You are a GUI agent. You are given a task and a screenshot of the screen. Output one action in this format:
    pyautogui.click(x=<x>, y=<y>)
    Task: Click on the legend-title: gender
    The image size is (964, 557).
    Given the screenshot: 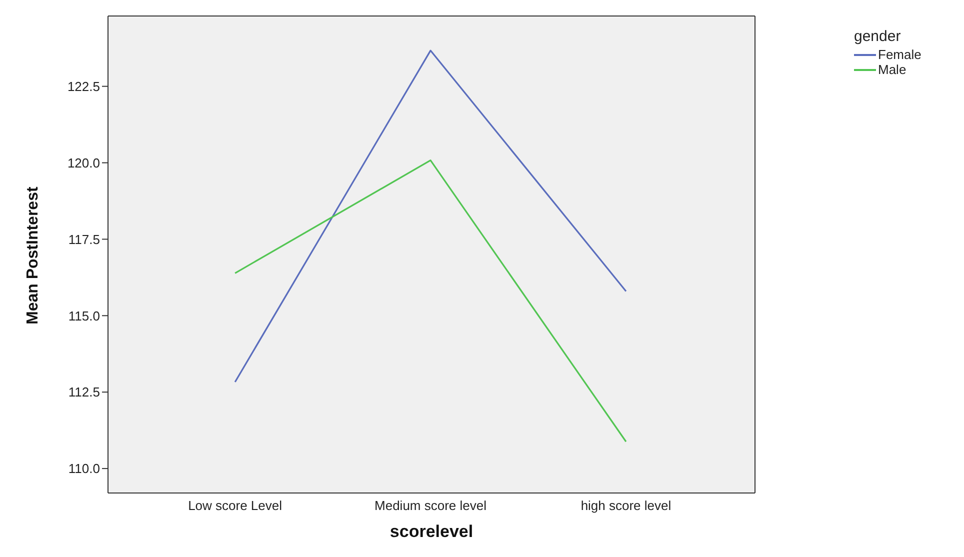 What is the action you would take?
    pyautogui.click(x=878, y=36)
    